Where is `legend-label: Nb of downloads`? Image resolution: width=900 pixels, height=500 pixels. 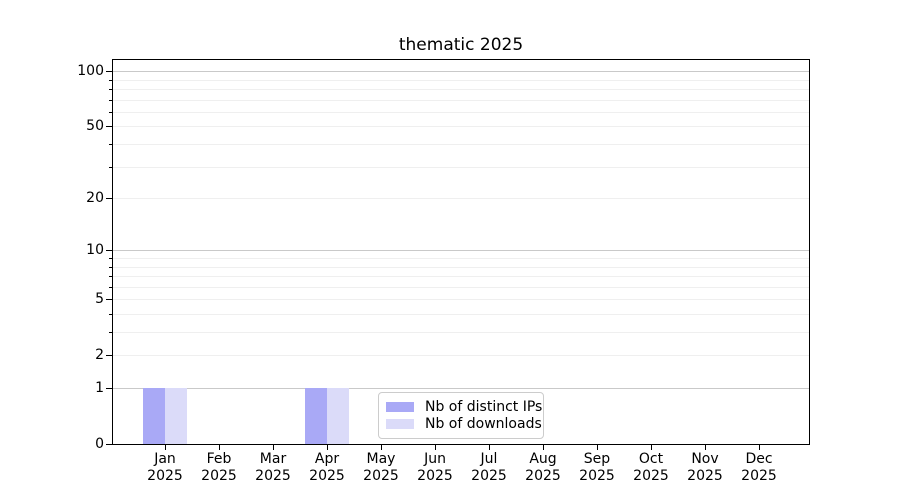
legend-label: Nb of downloads is located at coordinates (483, 424).